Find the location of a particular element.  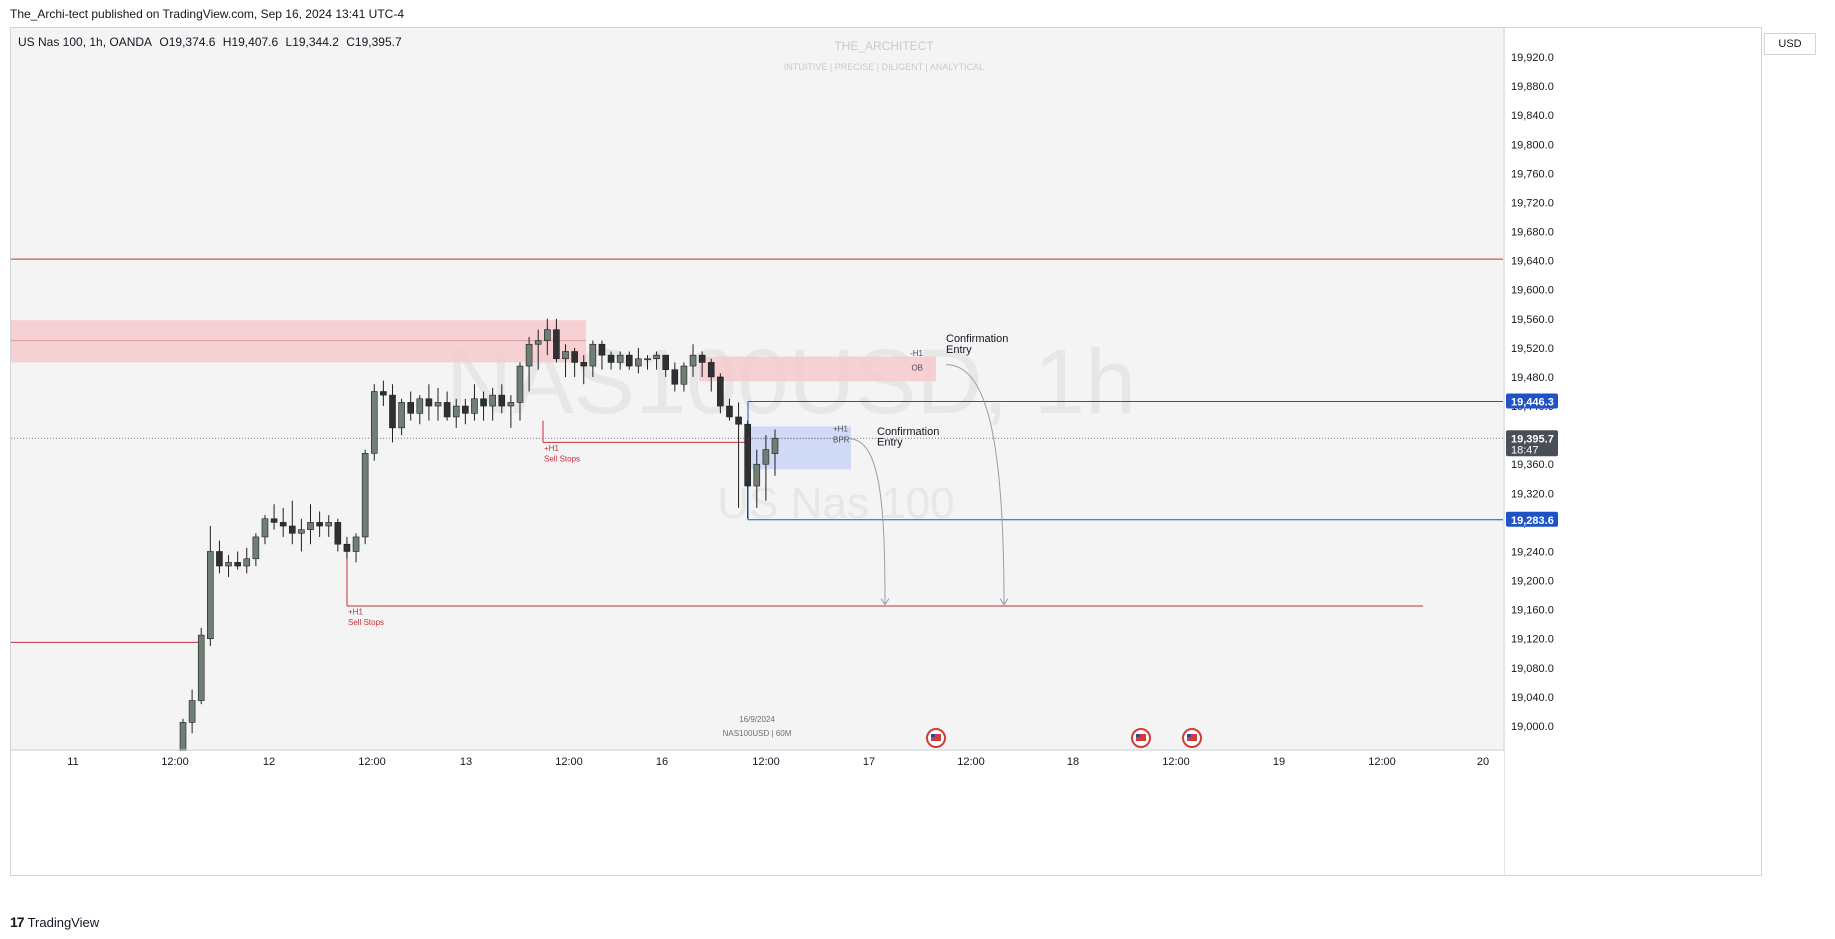

x-tick-label: 12 is located at coordinates (269, 762).